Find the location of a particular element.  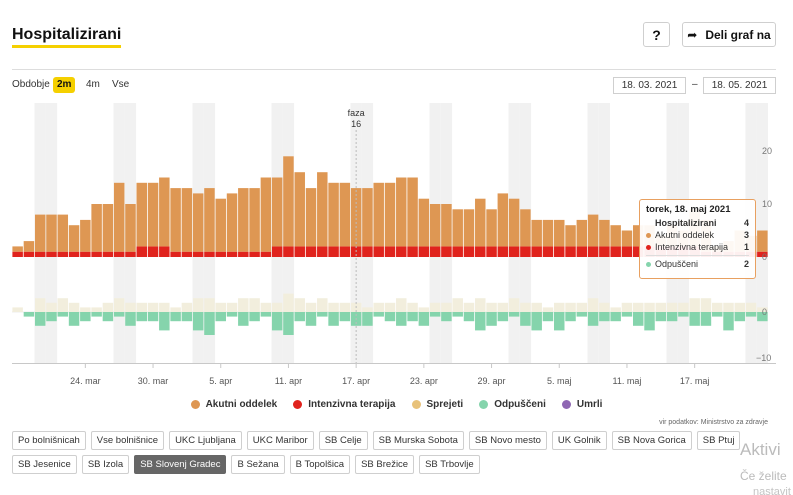

legend-item-icu: Intenzivna terapija is located at coordinates (344, 404).